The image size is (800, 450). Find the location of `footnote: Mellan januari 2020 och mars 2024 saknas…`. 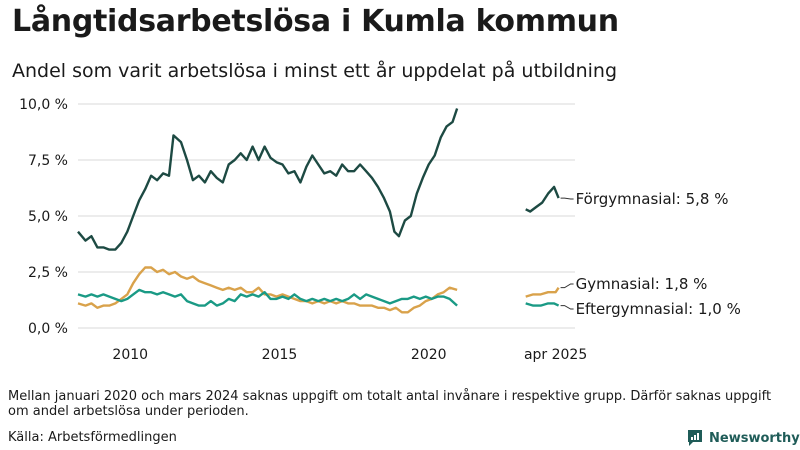

footnote: Mellan januari 2020 och mars 2024 saknas… is located at coordinates (390, 404).